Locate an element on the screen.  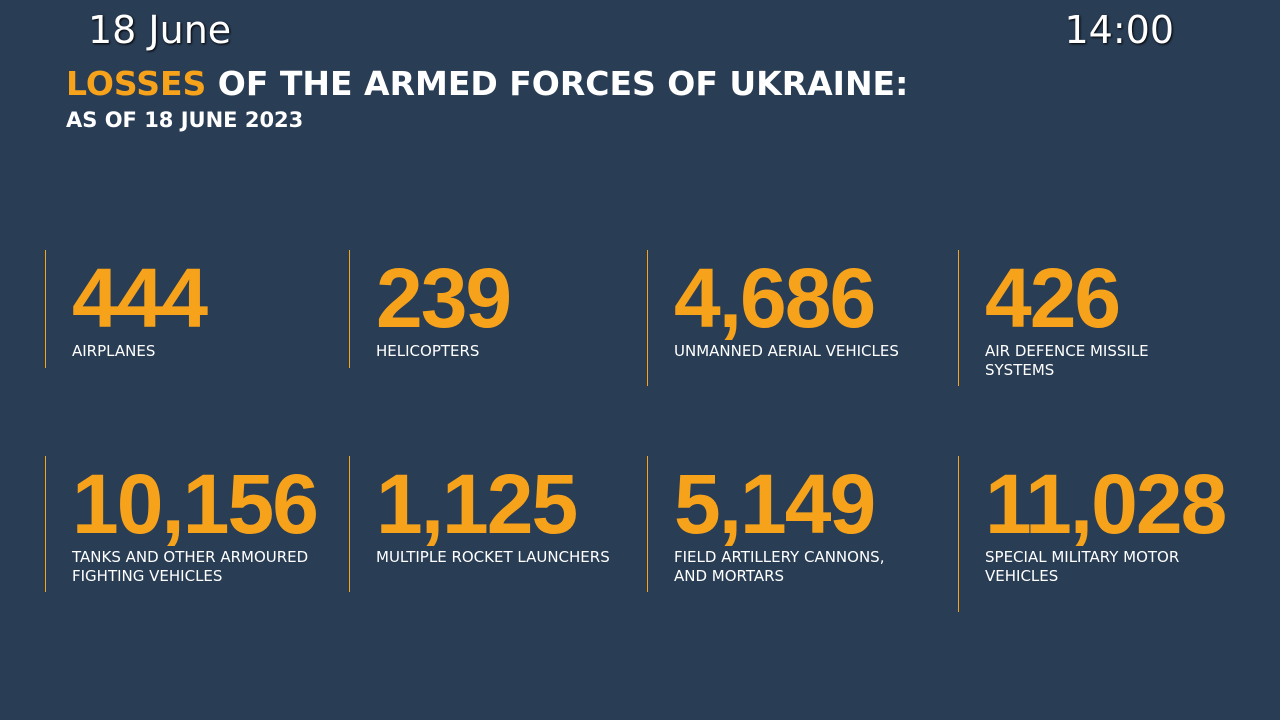
stat-number: 4,686 is located at coordinates (775, 298).